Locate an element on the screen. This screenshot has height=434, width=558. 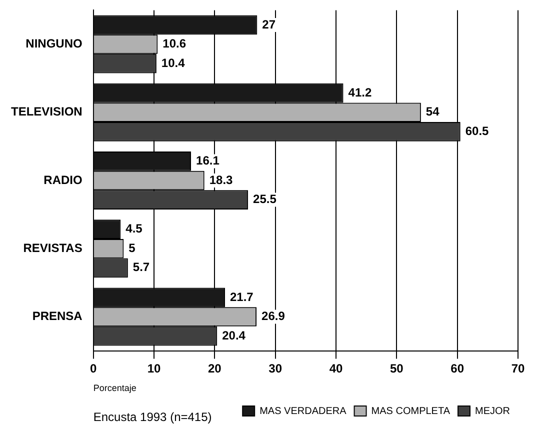
legend-label: MAS VERDADERA is located at coordinates (303, 411).